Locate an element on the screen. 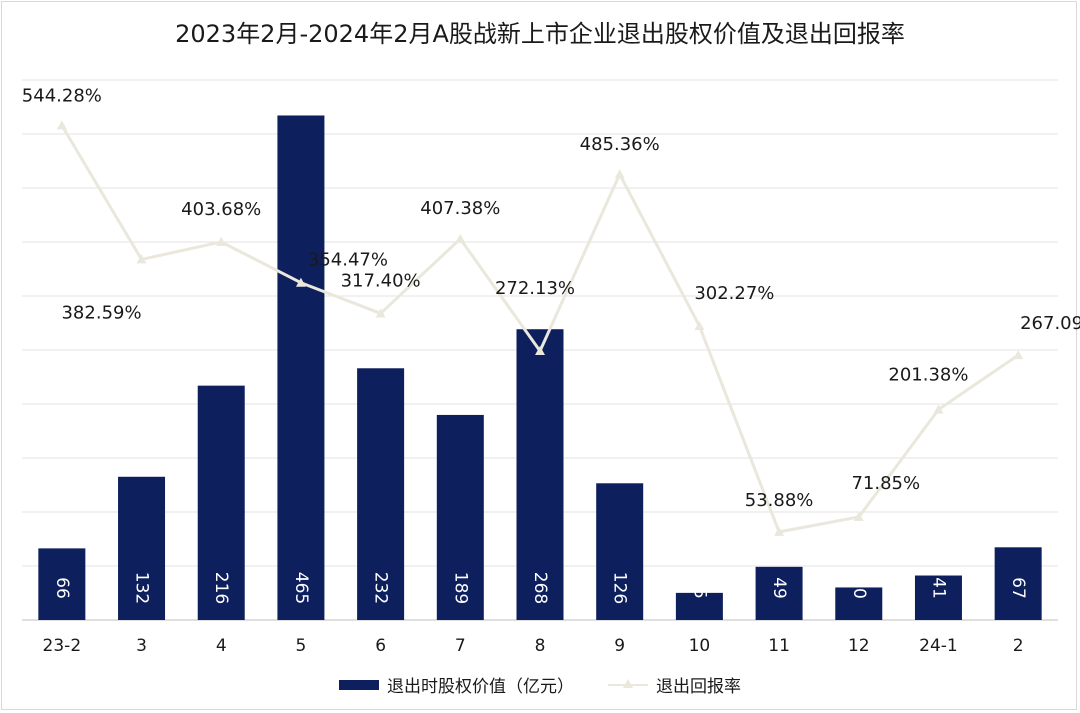 The height and width of the screenshot is (713, 1080). x-tick-label: 5 is located at coordinates (301, 646).